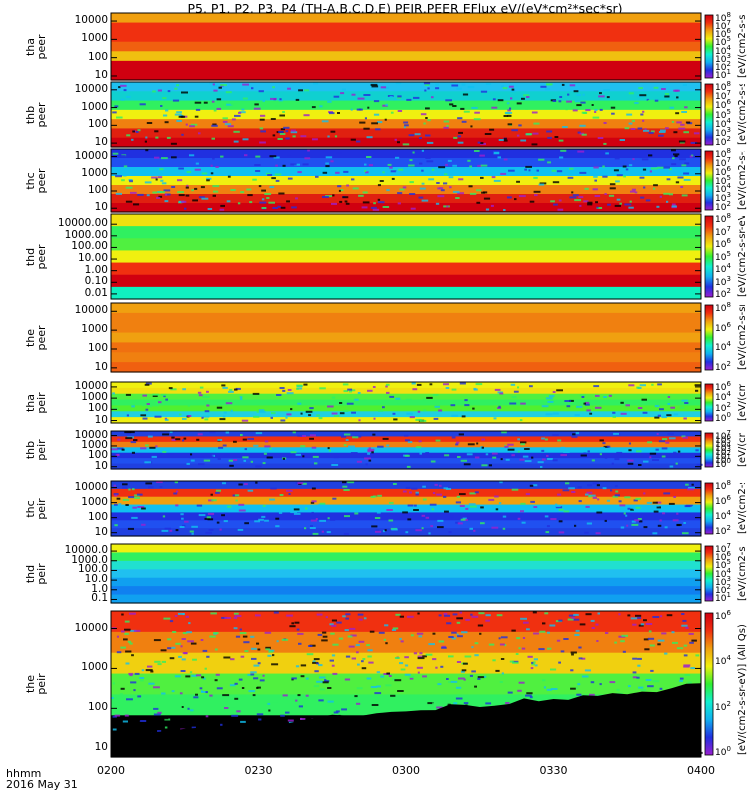  Describe the element at coordinates (723, 123) in the screenshot. I see `colorbar-tick-label: 10⁴` at that location.